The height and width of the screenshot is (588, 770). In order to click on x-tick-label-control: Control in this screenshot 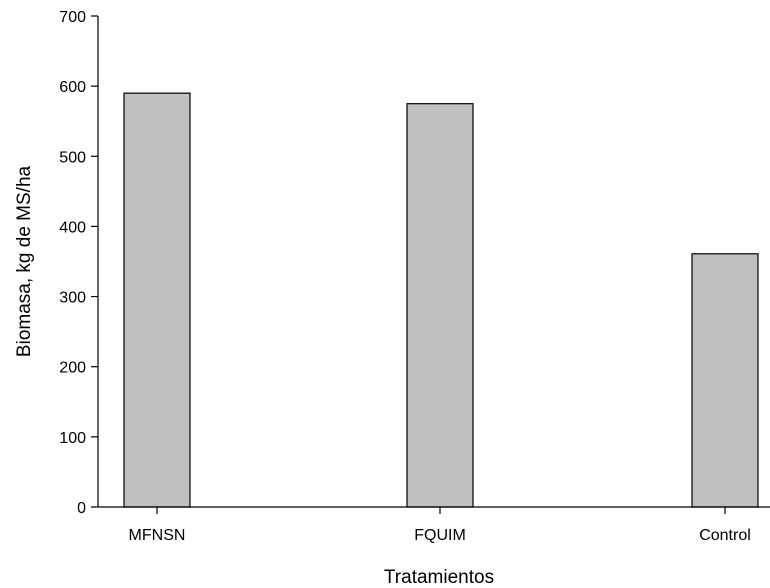, I will do `click(725, 535)`.